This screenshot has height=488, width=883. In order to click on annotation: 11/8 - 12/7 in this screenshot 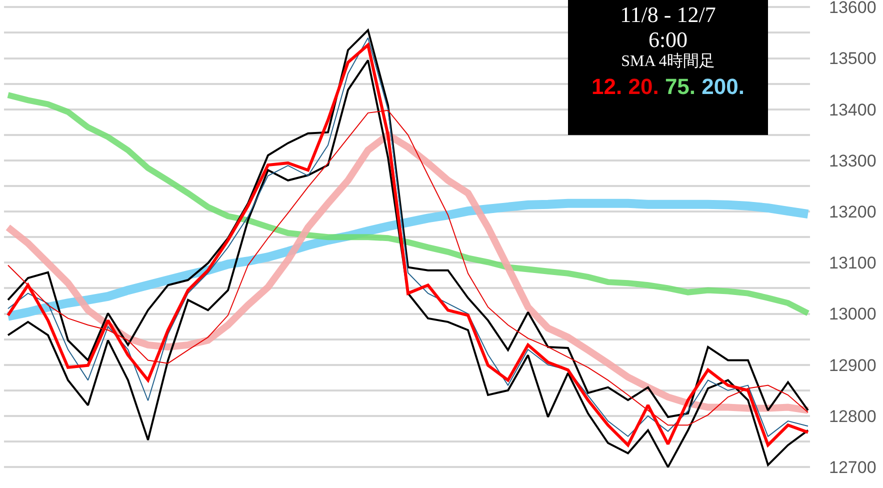, I will do `click(668, 14)`.